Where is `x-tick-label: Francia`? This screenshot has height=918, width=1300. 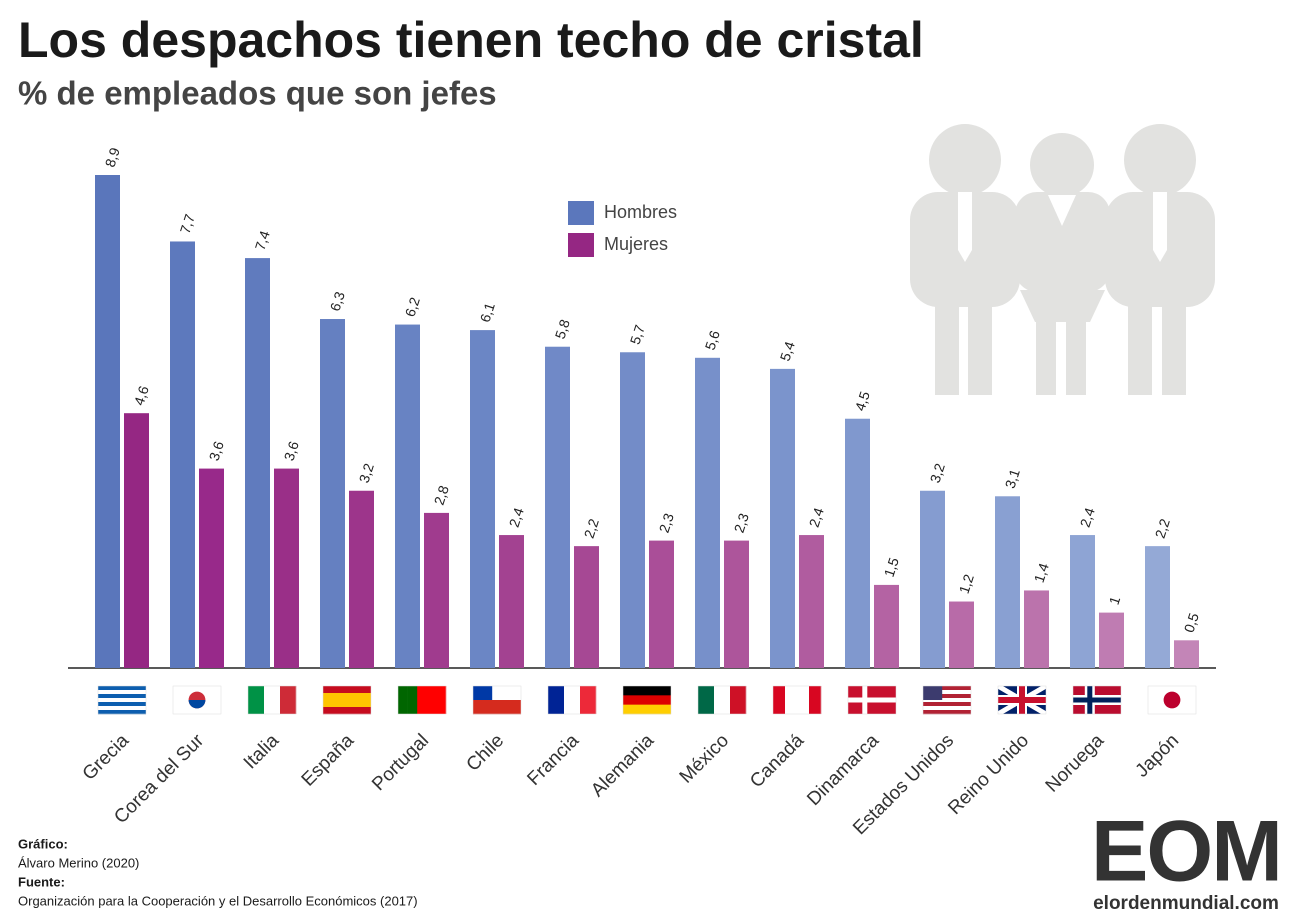 x-tick-label: Francia is located at coordinates (553, 760).